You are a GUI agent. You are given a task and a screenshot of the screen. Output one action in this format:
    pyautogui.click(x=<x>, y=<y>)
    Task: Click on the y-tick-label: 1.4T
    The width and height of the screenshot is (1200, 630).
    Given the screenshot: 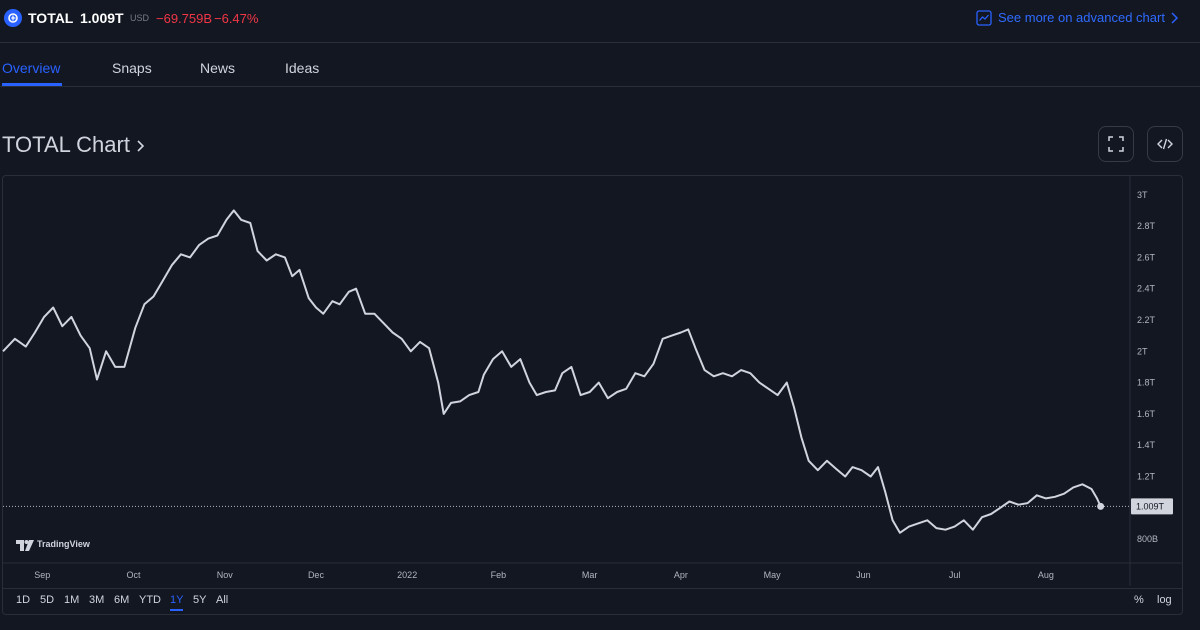 What is the action you would take?
    pyautogui.click(x=1146, y=445)
    